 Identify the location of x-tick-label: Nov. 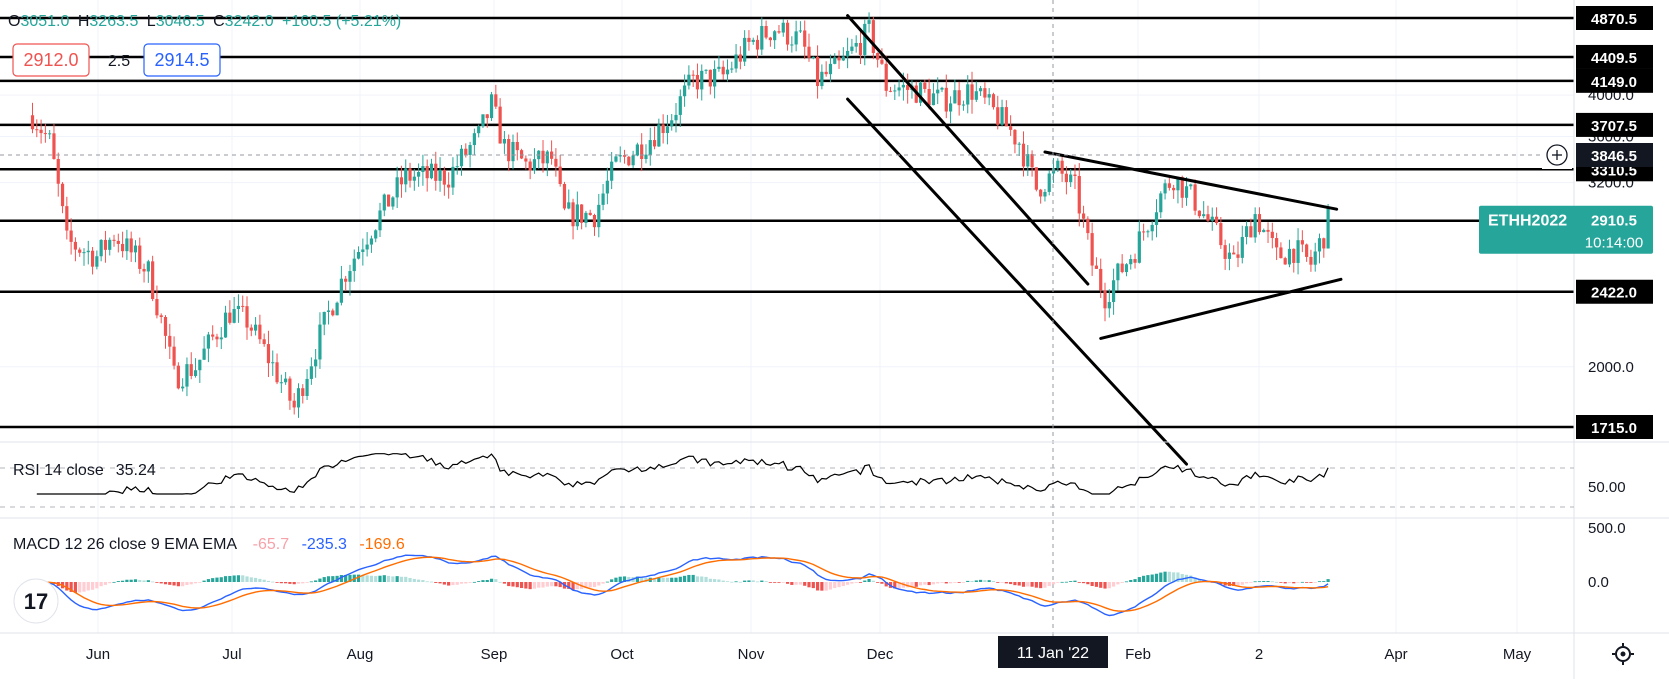
(751, 654).